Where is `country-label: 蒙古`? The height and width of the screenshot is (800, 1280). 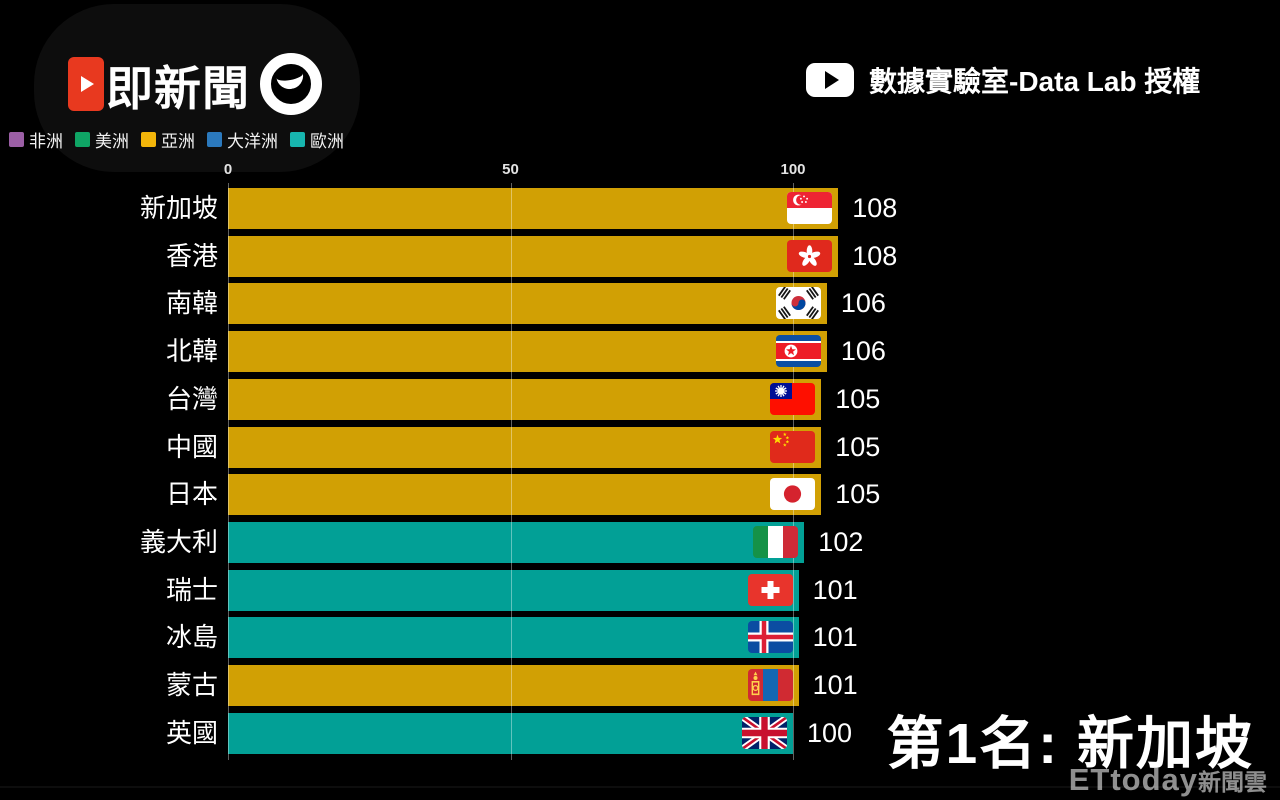
country-label: 蒙古 is located at coordinates (191, 685).